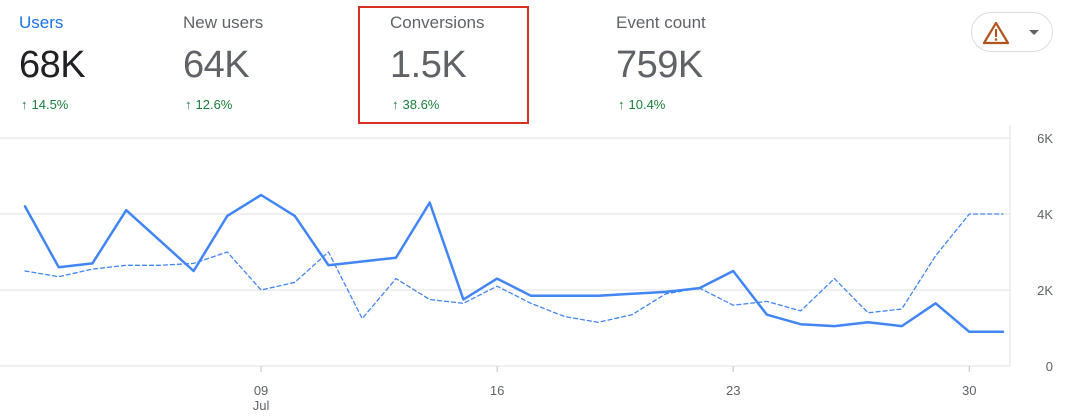 The width and height of the screenshot is (1073, 416). Describe the element at coordinates (996, 33) in the screenshot. I see `warning-icon` at that location.